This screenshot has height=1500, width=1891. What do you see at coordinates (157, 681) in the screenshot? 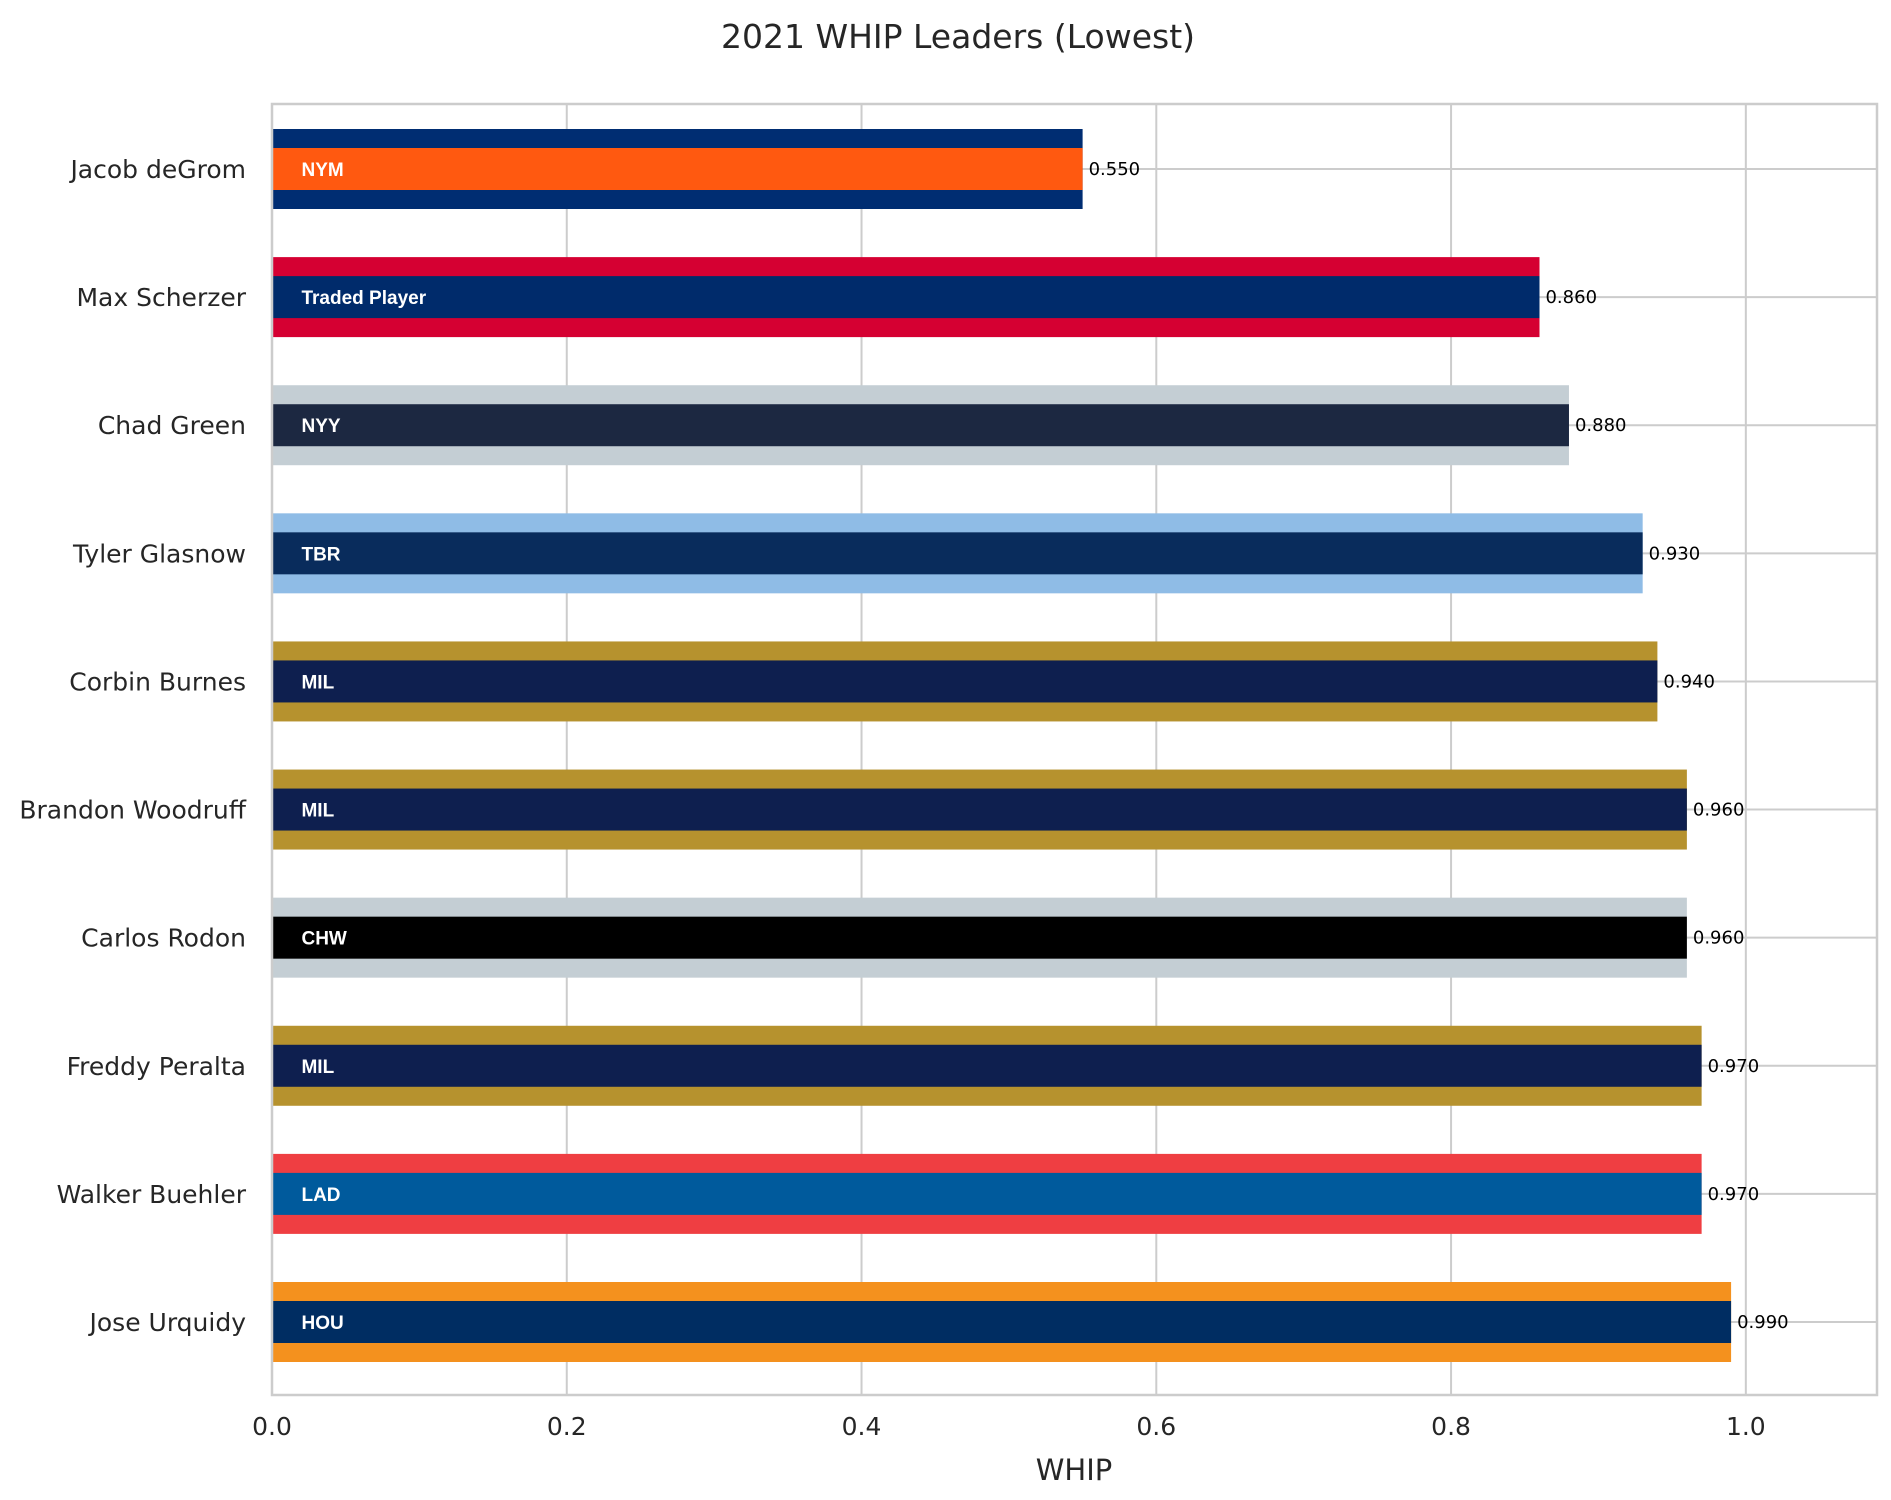
I see `y-tick-label: Corbin Burnes` at bounding box center [157, 681].